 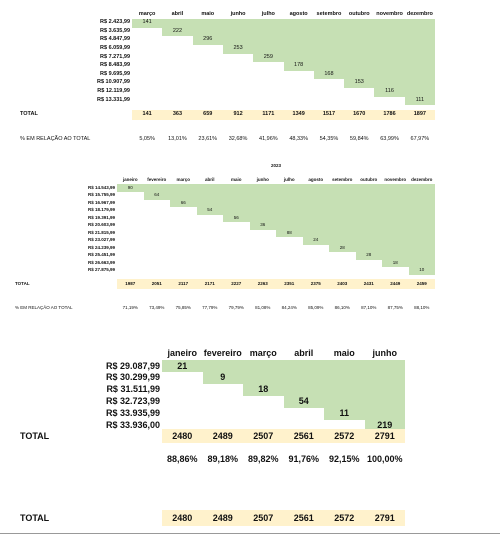 What do you see at coordinates (223, 377) in the screenshot?
I see `cell-value: 9` at bounding box center [223, 377].